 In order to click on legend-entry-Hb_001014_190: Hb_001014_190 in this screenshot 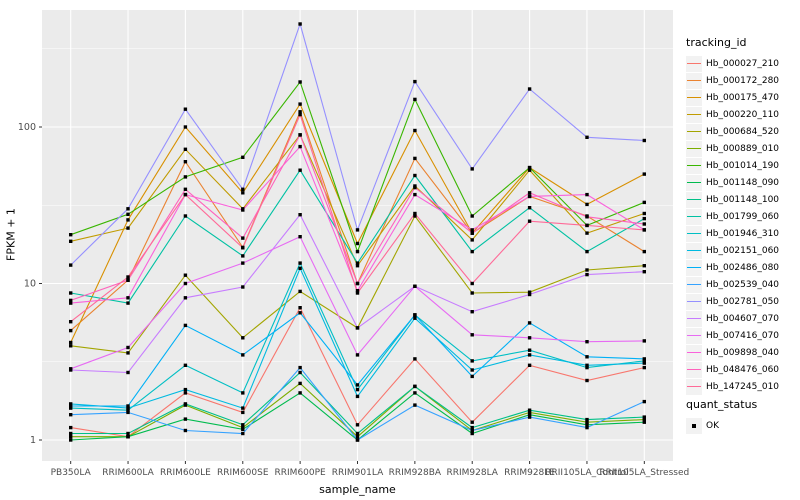, I will do `click(742, 165)`.